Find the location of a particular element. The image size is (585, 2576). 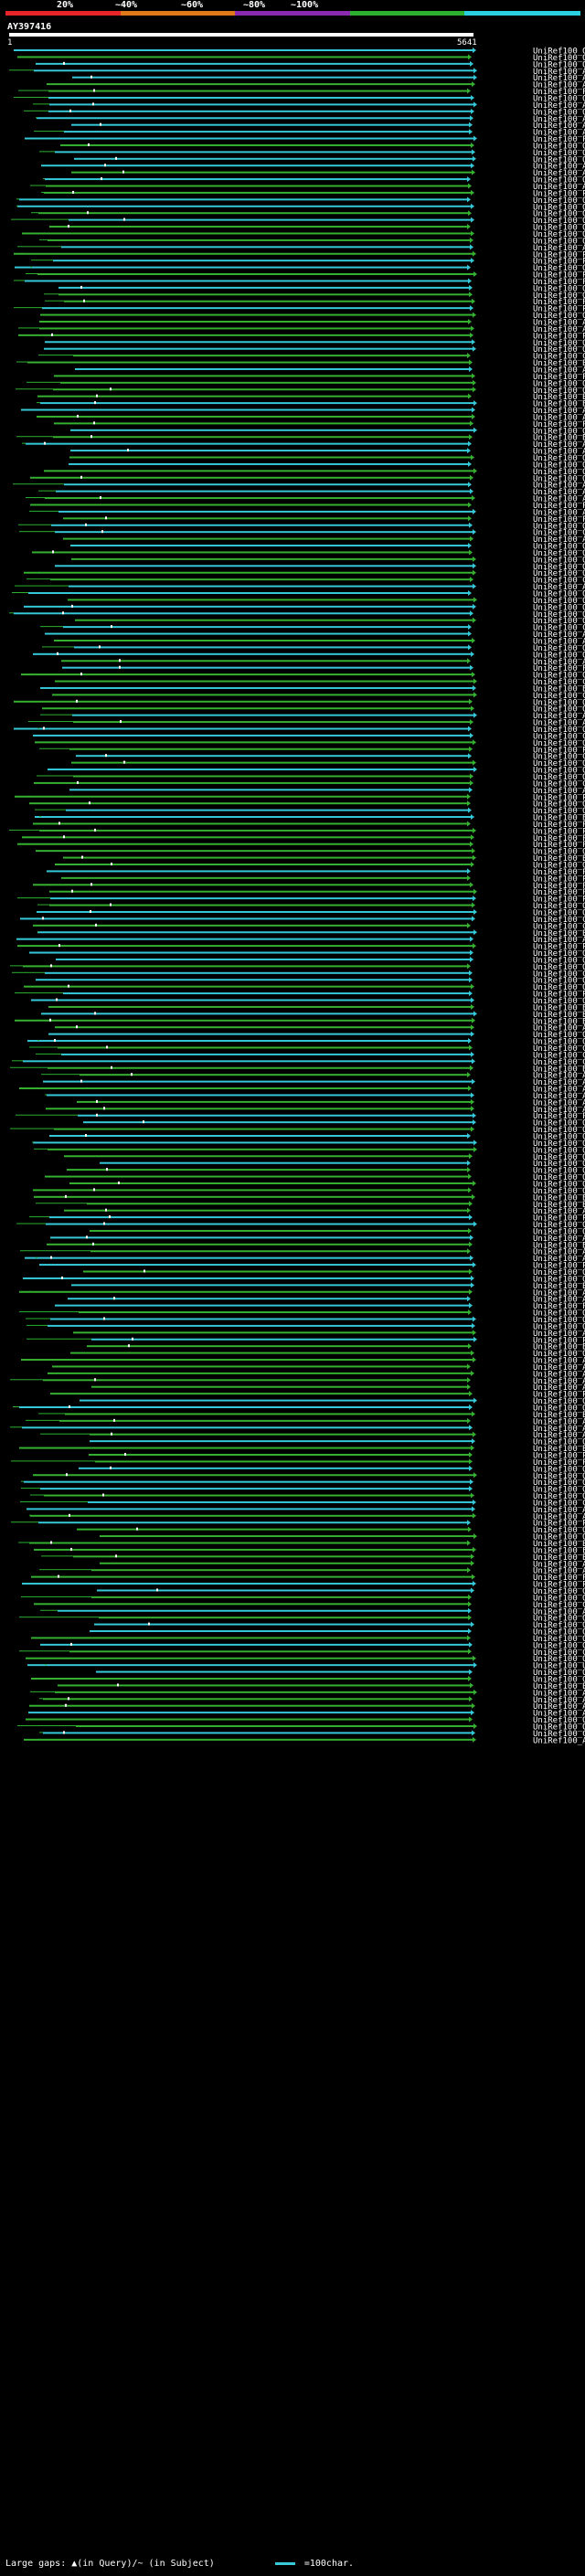

hit-label: UniRef100_A9CSG6 is located at coordinates (559, 635).